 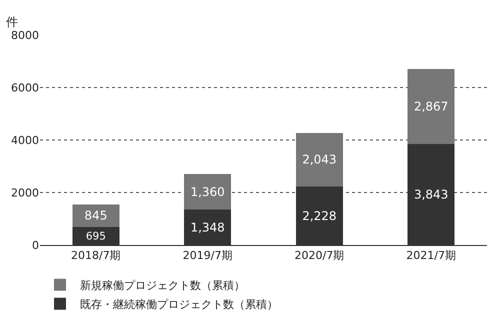 What do you see at coordinates (319, 215) in the screenshot?
I see `data-label: 2,228` at bounding box center [319, 215].